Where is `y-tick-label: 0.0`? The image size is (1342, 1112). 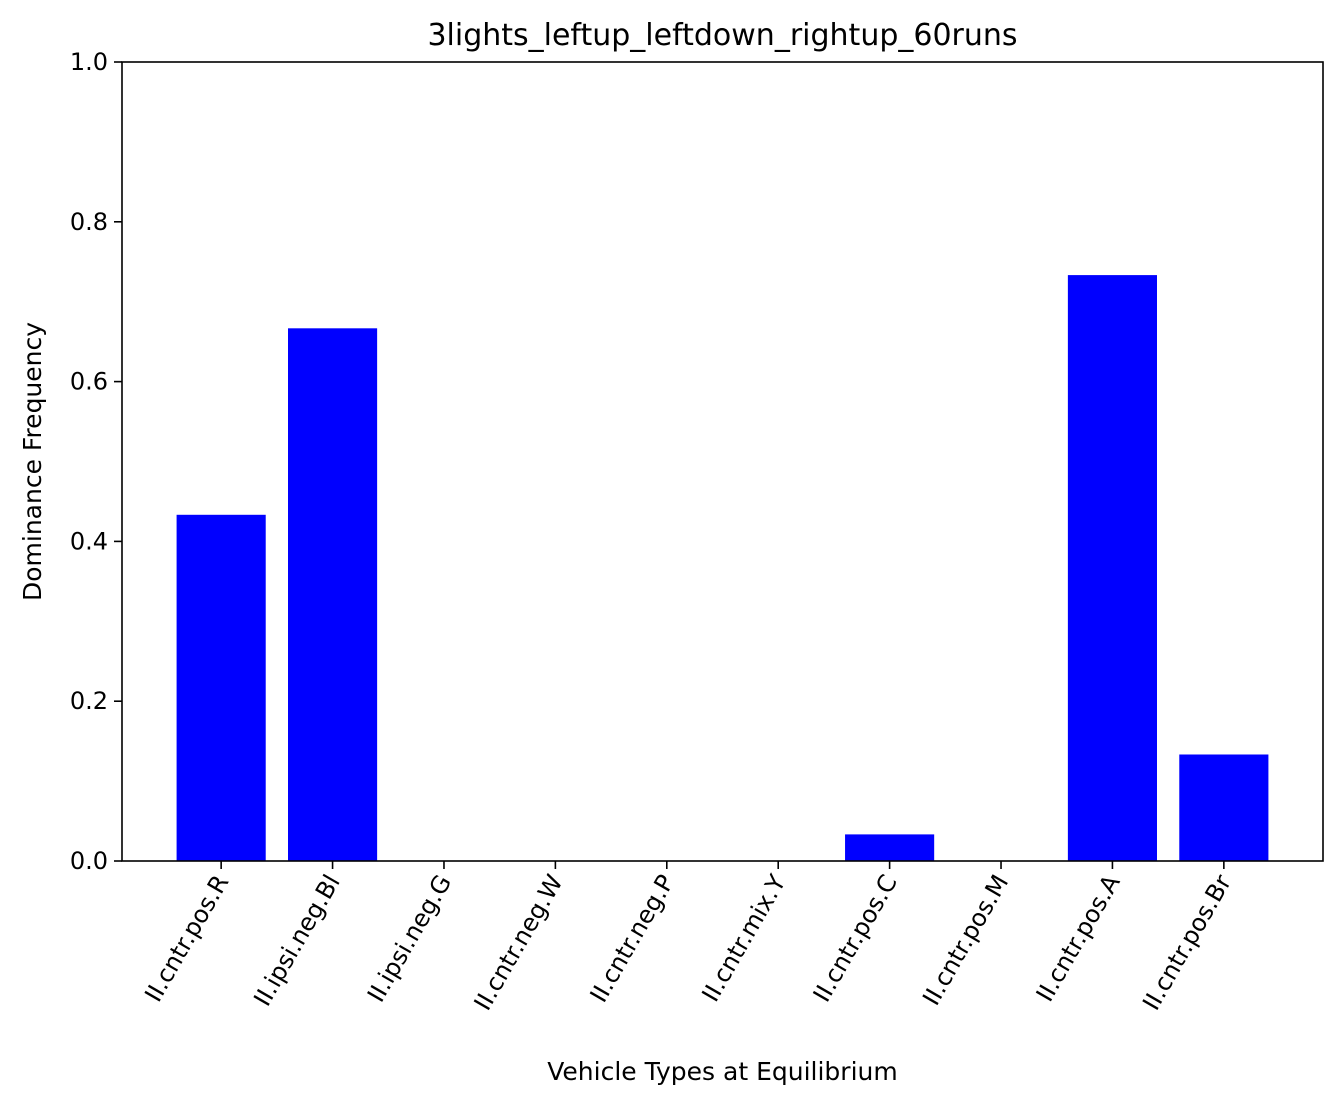
y-tick-label: 0.0 is located at coordinates (89, 861).